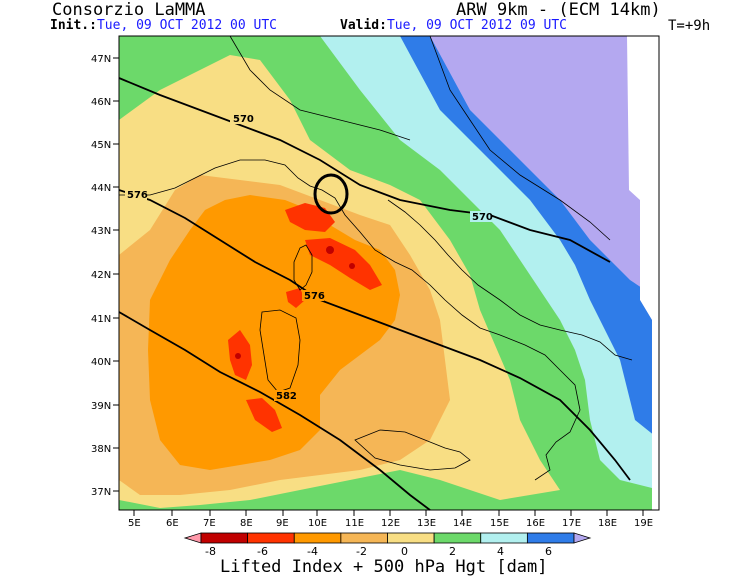 The image size is (751, 580). What do you see at coordinates (101, 319) in the screenshot?
I see `lat-tick-41n: 41N` at bounding box center [101, 319].